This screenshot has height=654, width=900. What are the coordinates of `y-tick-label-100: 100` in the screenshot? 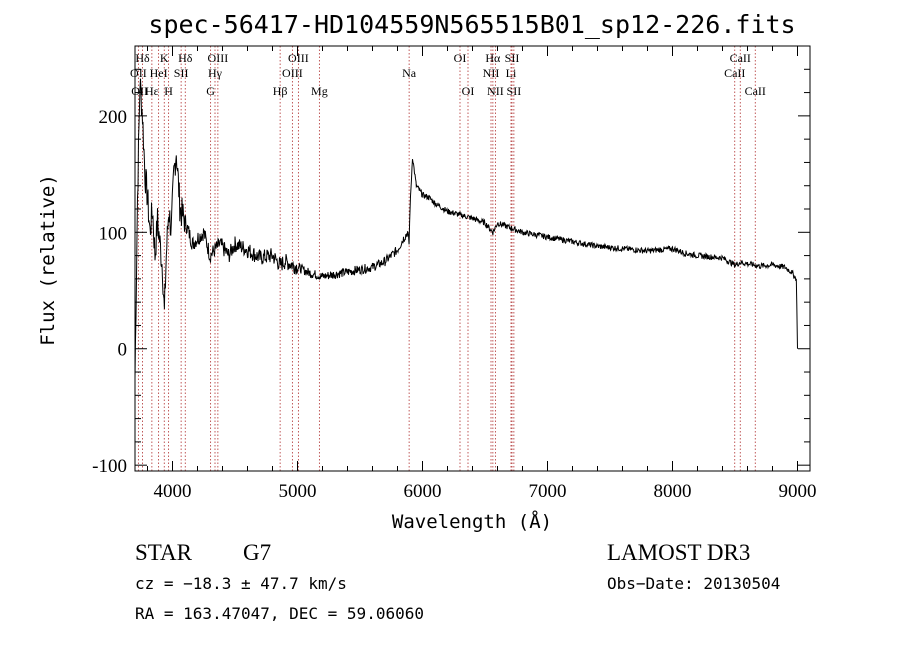 It's located at (113, 233).